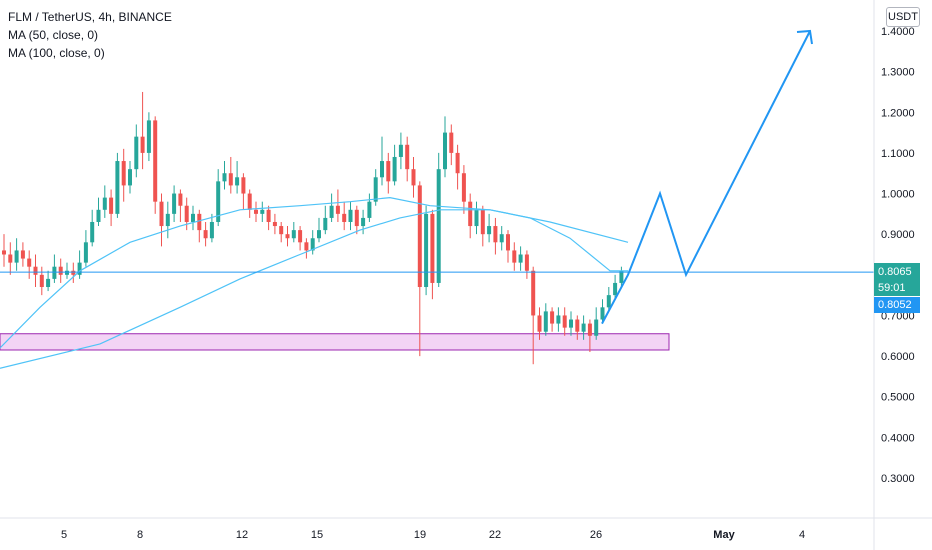 The image size is (932, 550). Describe the element at coordinates (56, 53) in the screenshot. I see `ma100-legend: MA (100, close, 0)` at that location.